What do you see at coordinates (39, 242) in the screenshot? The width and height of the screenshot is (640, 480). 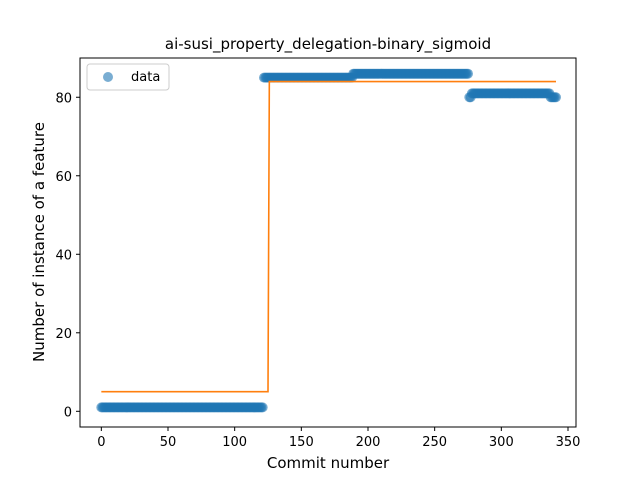 I see `y-axis-title: Number of instance of a feature` at bounding box center [39, 242].